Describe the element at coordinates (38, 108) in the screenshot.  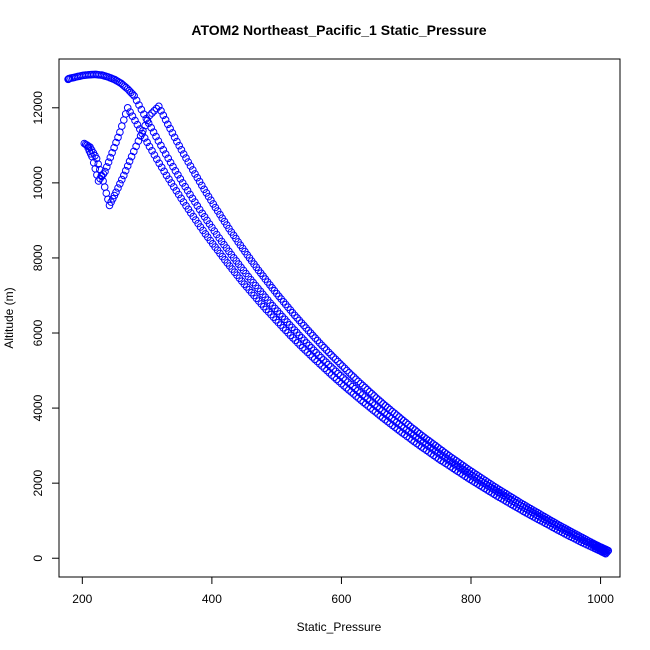
I see `y-tick-label: 12000` at that location.